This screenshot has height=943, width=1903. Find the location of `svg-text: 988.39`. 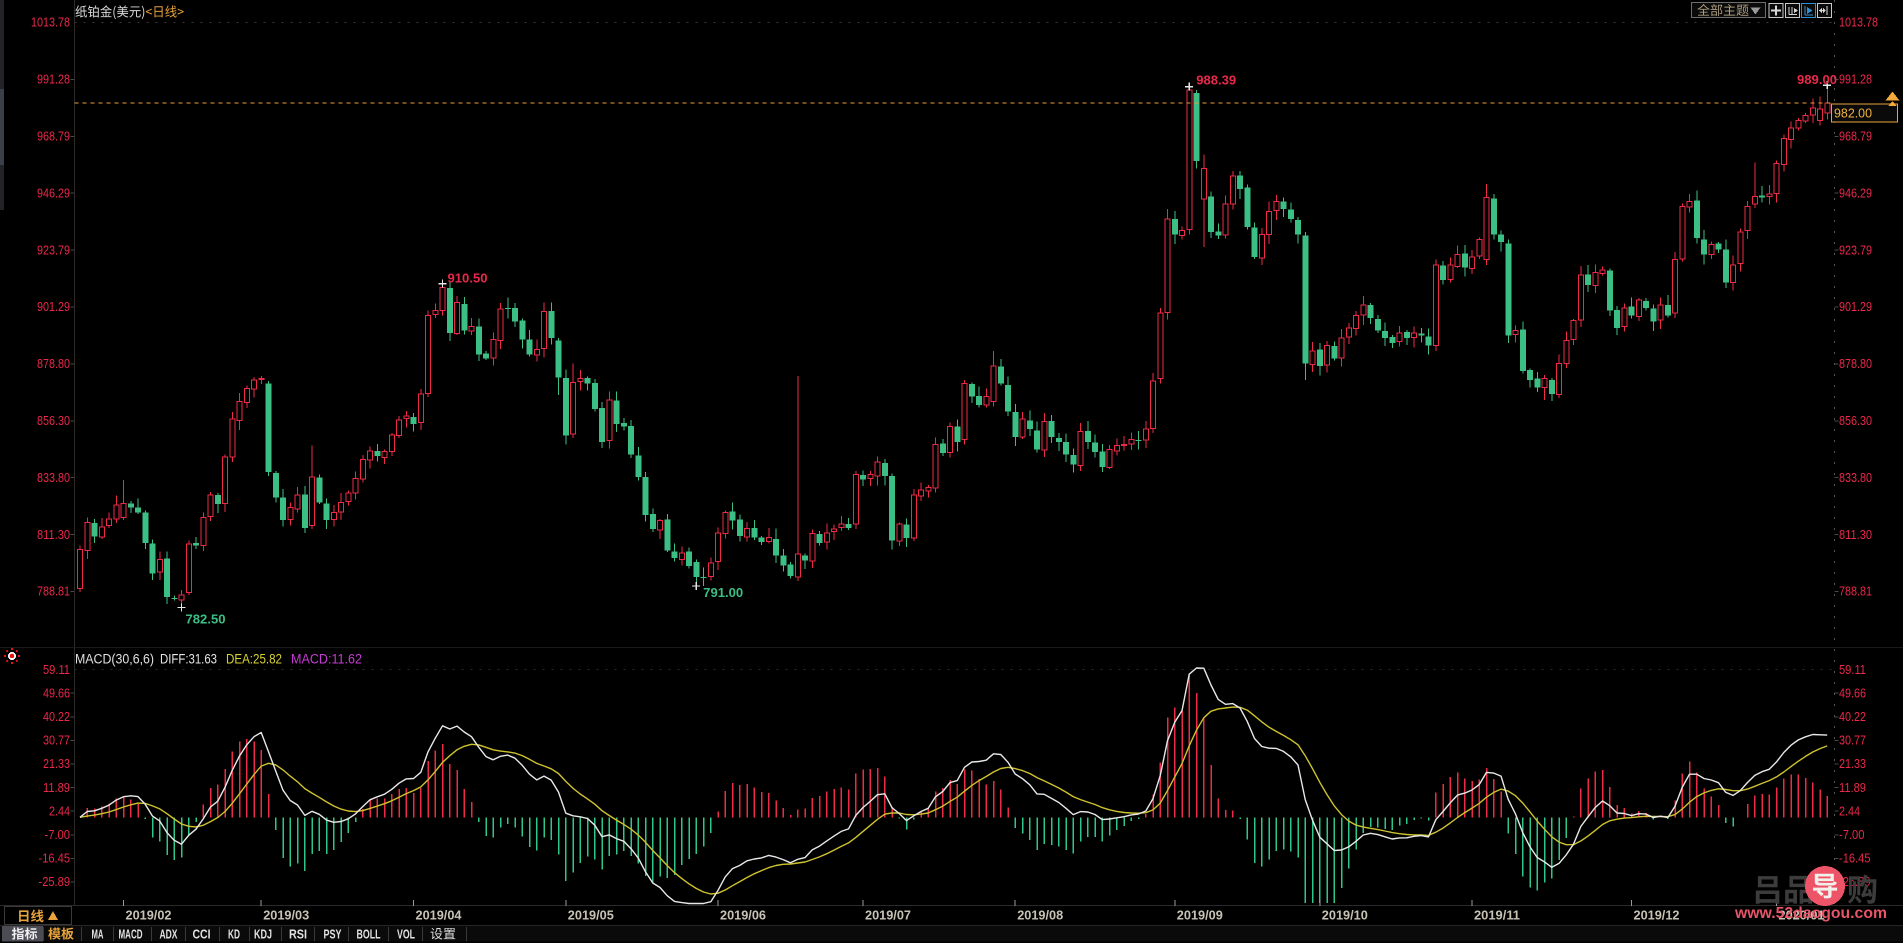

svg-text: 988.39 is located at coordinates (1216, 80).